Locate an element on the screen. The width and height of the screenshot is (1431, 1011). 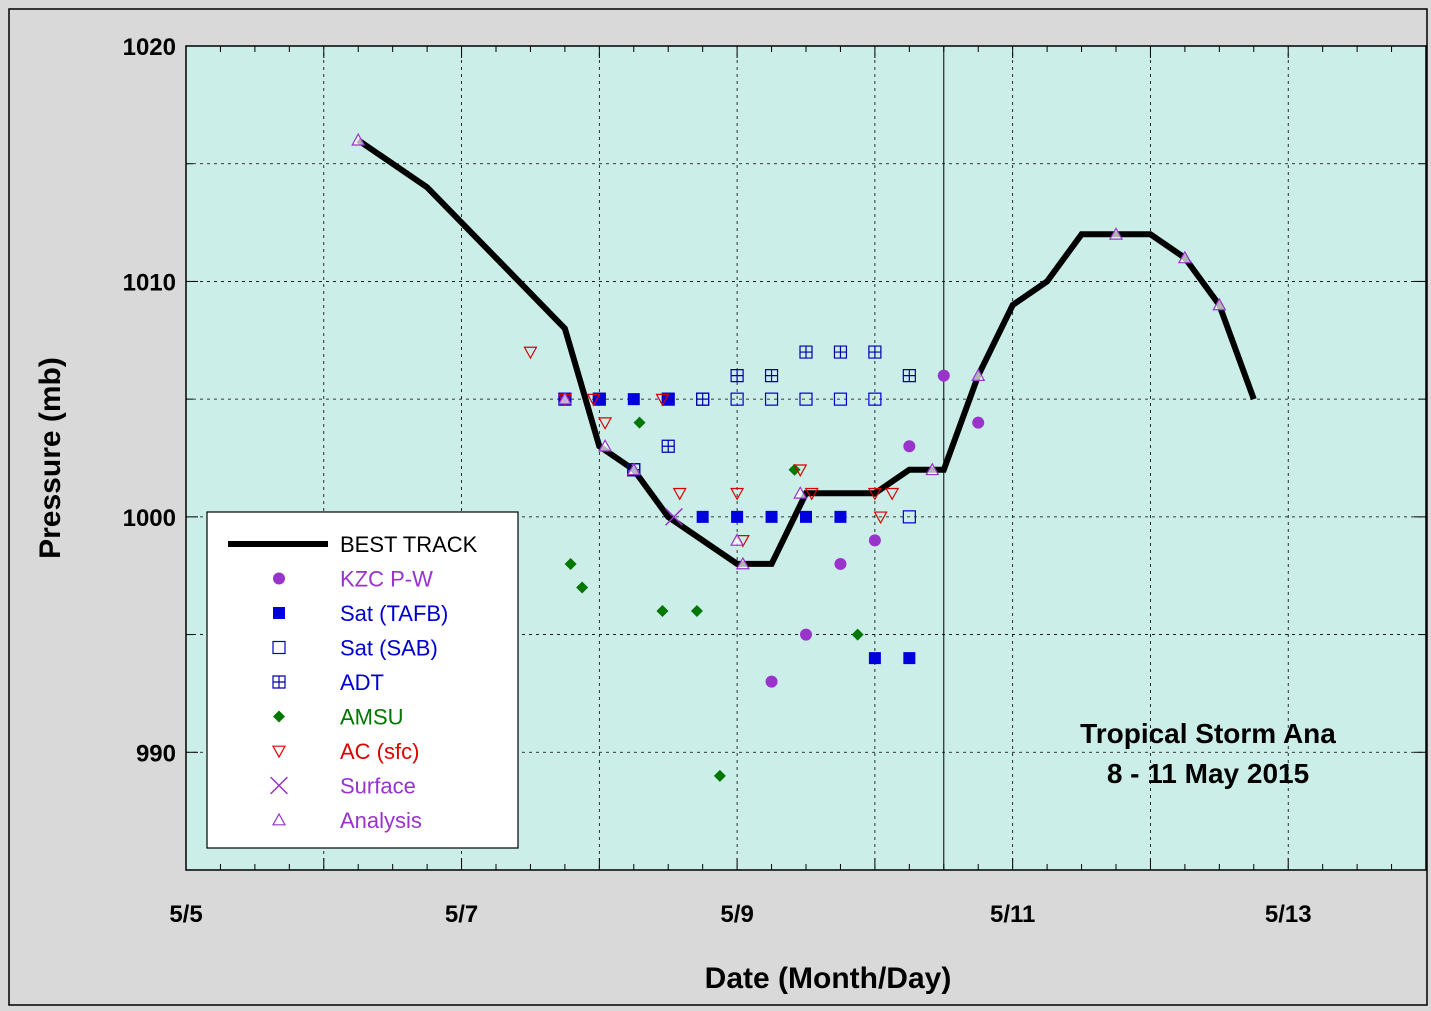
legend-entry: KZC P-W is located at coordinates (353, 579).